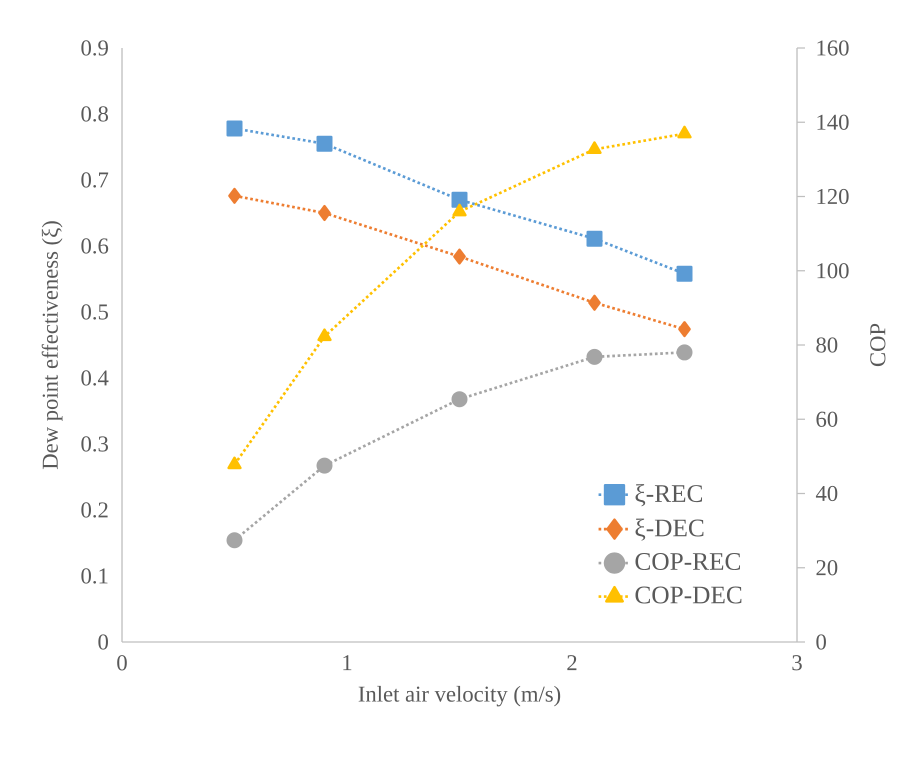 This screenshot has width=897, height=767. I want to click on legend-label: ξ-DEC, so click(670, 529).